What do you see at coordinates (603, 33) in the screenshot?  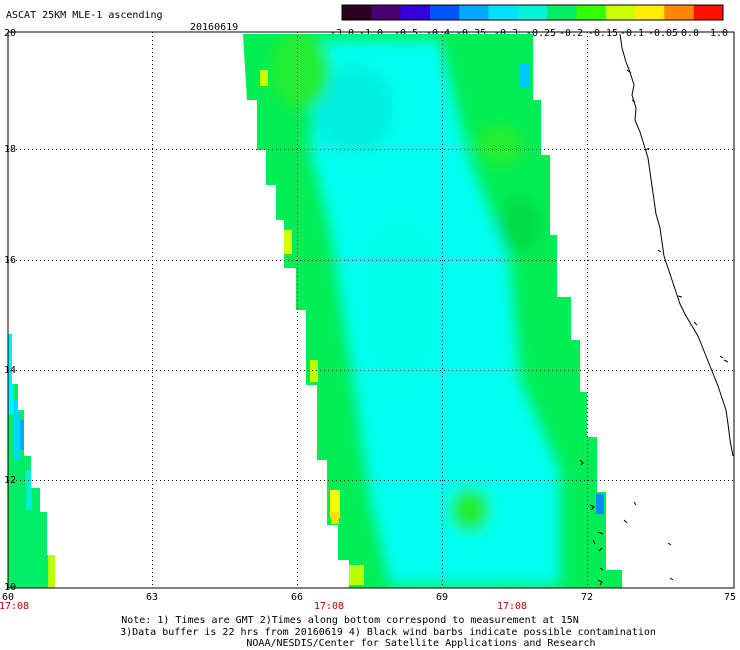 I see `colorbar-label: -0.15` at bounding box center [603, 33].